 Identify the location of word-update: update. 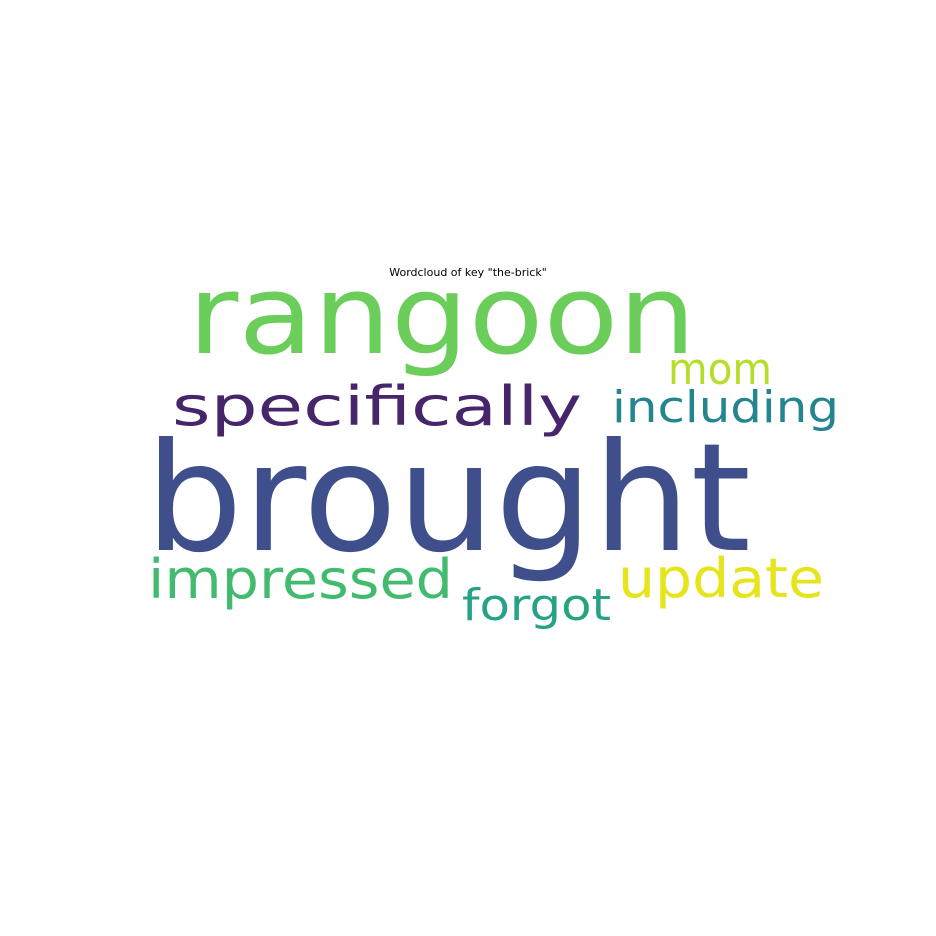
(721, 578).